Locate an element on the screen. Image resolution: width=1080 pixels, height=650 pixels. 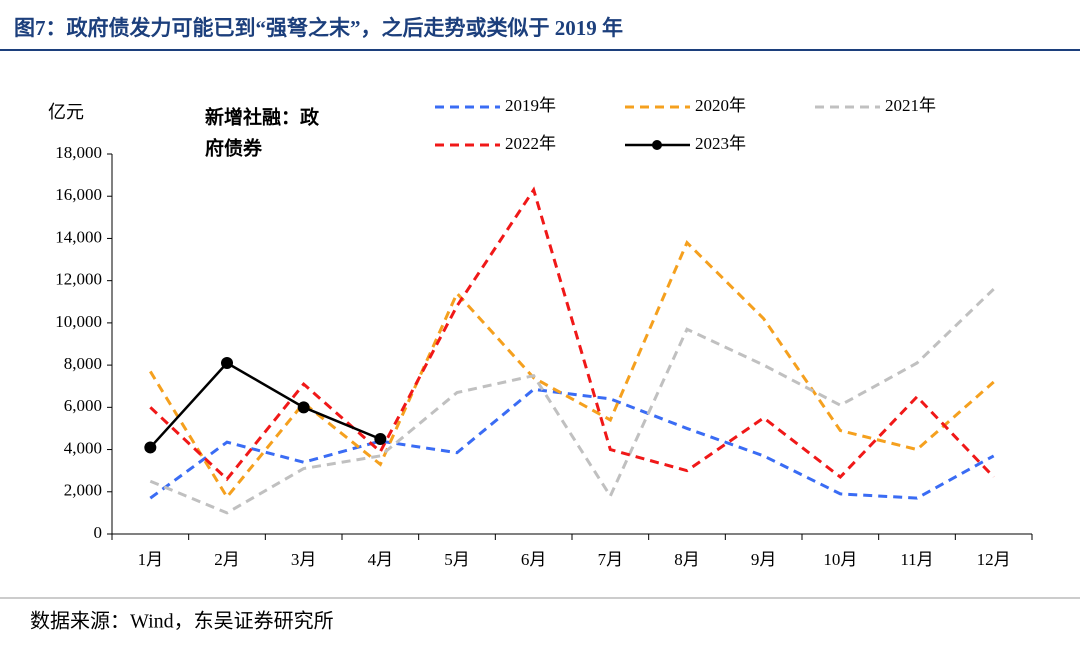
y-tick-label: 8,000 is located at coordinates (83, 363).